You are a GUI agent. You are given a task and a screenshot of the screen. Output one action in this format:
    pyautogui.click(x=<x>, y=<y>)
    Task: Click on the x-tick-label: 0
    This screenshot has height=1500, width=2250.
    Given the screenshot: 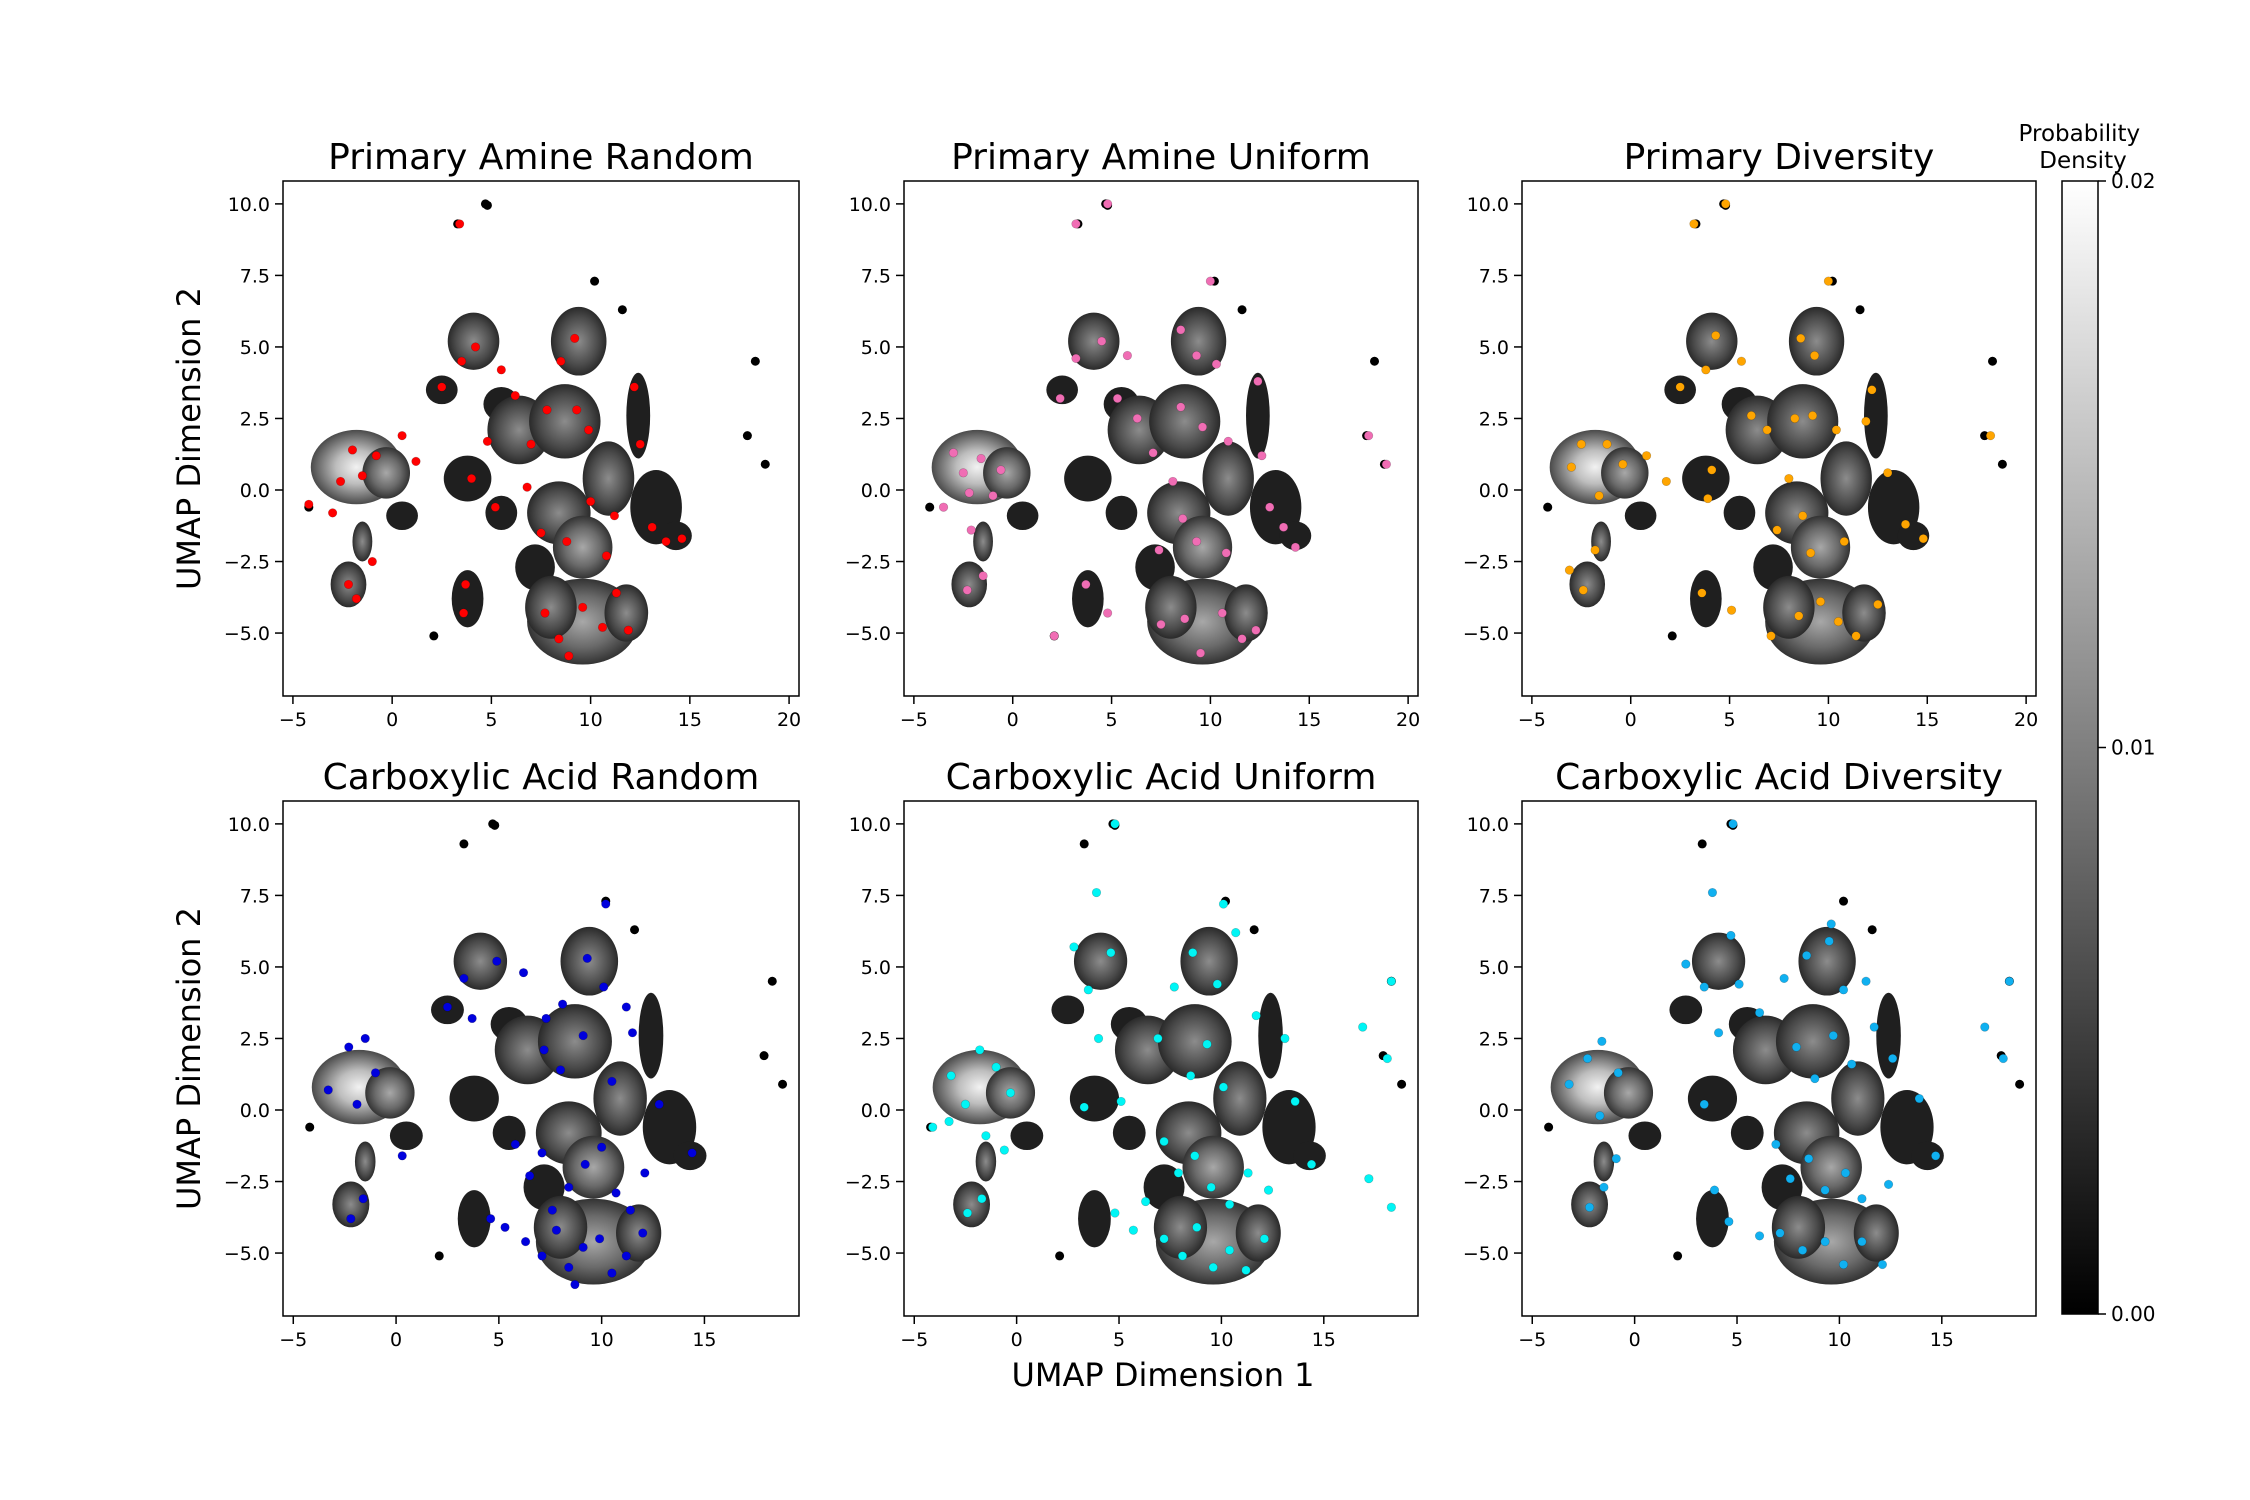 What is the action you would take?
    pyautogui.click(x=396, y=1340)
    